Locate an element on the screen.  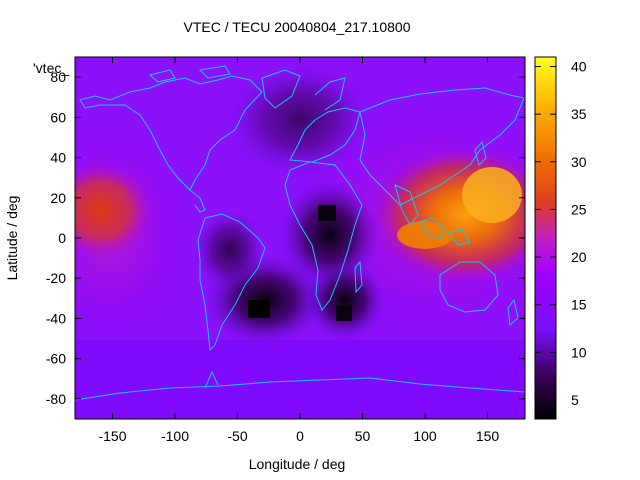
colorbar-tick-label: 15 is located at coordinates (579, 305).